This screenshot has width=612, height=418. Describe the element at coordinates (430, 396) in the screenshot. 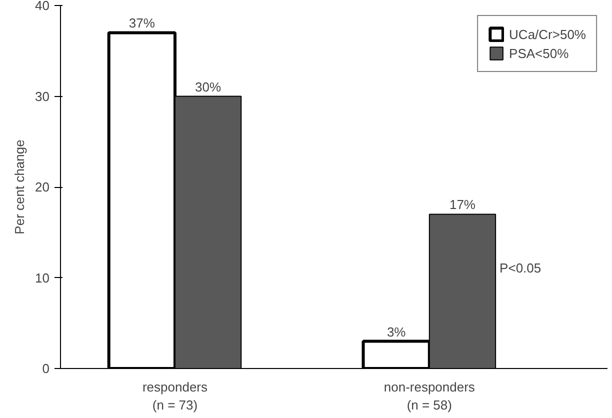

I see `x-tick-label: non-responders (n = 58)` at that location.